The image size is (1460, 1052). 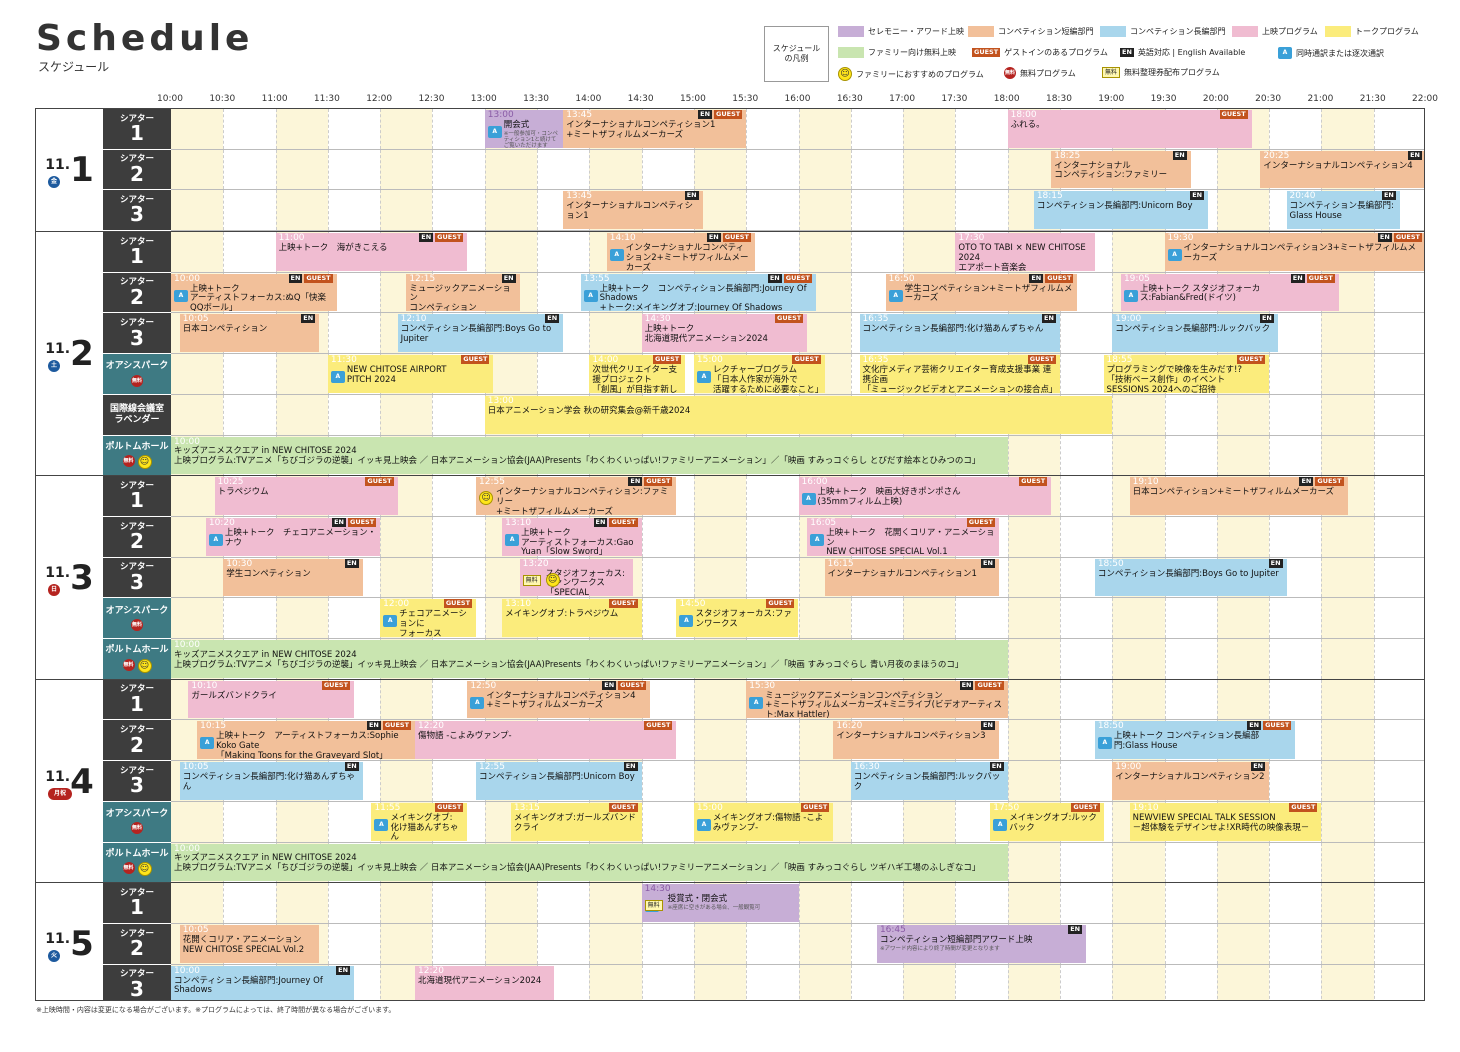 What do you see at coordinates (306, 496) in the screenshot?
I see `event-block: 10:25 トラペジウム GUEST` at bounding box center [306, 496].